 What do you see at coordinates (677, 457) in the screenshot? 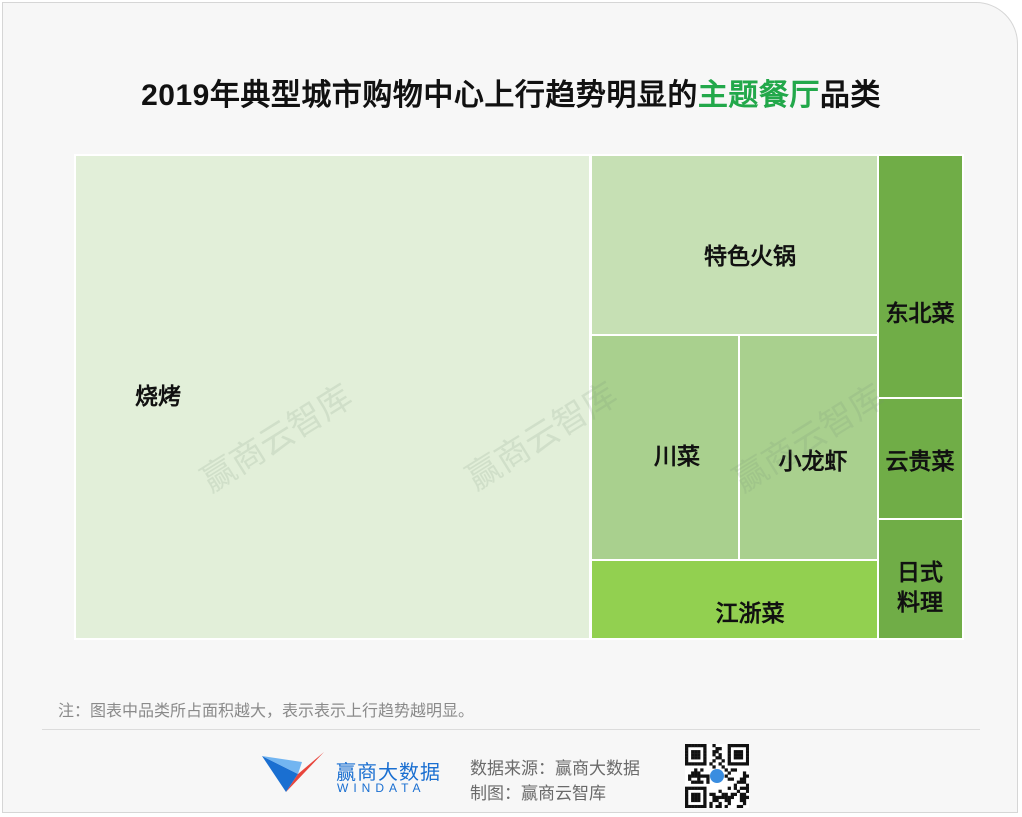
I see `treemap-label-3: 川菜` at bounding box center [677, 457].